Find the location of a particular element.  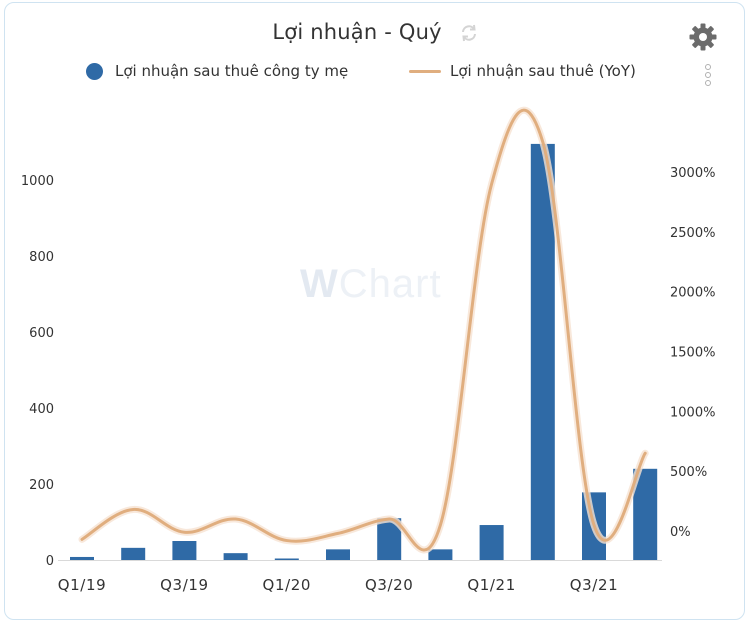

legend-item-line: Lợi nhuận sau thuê (YoY) is located at coordinates (522, 71).